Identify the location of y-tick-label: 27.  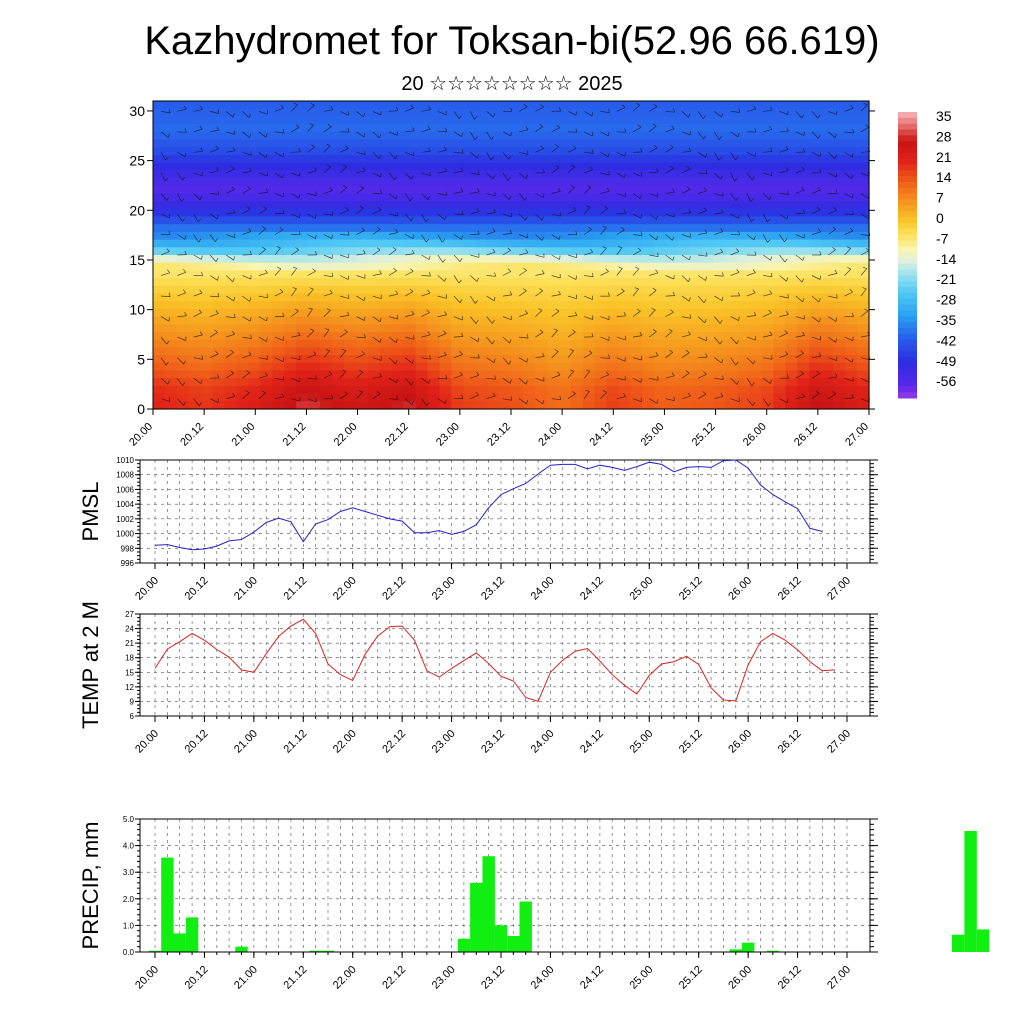
(129, 614).